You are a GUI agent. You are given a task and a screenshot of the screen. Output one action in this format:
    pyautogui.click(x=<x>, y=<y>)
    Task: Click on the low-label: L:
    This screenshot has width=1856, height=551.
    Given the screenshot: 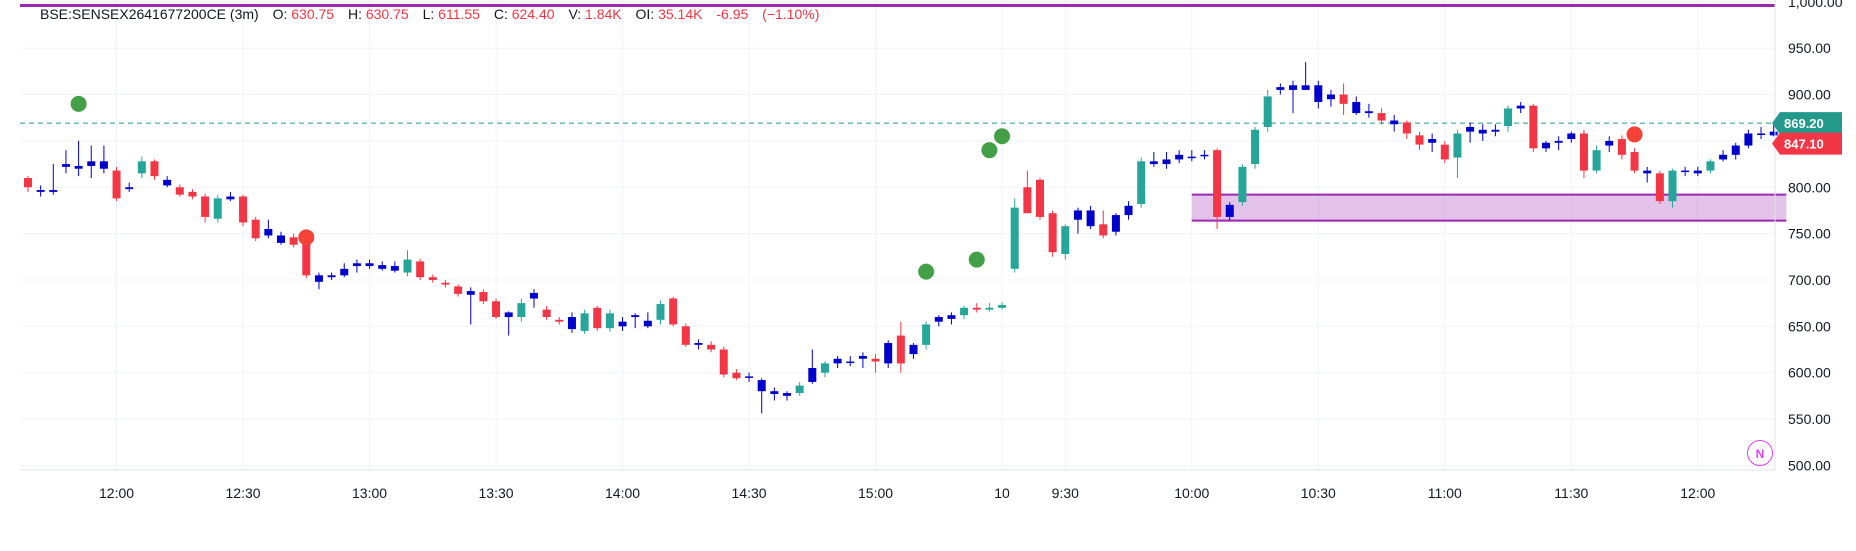 What is the action you would take?
    pyautogui.click(x=428, y=14)
    